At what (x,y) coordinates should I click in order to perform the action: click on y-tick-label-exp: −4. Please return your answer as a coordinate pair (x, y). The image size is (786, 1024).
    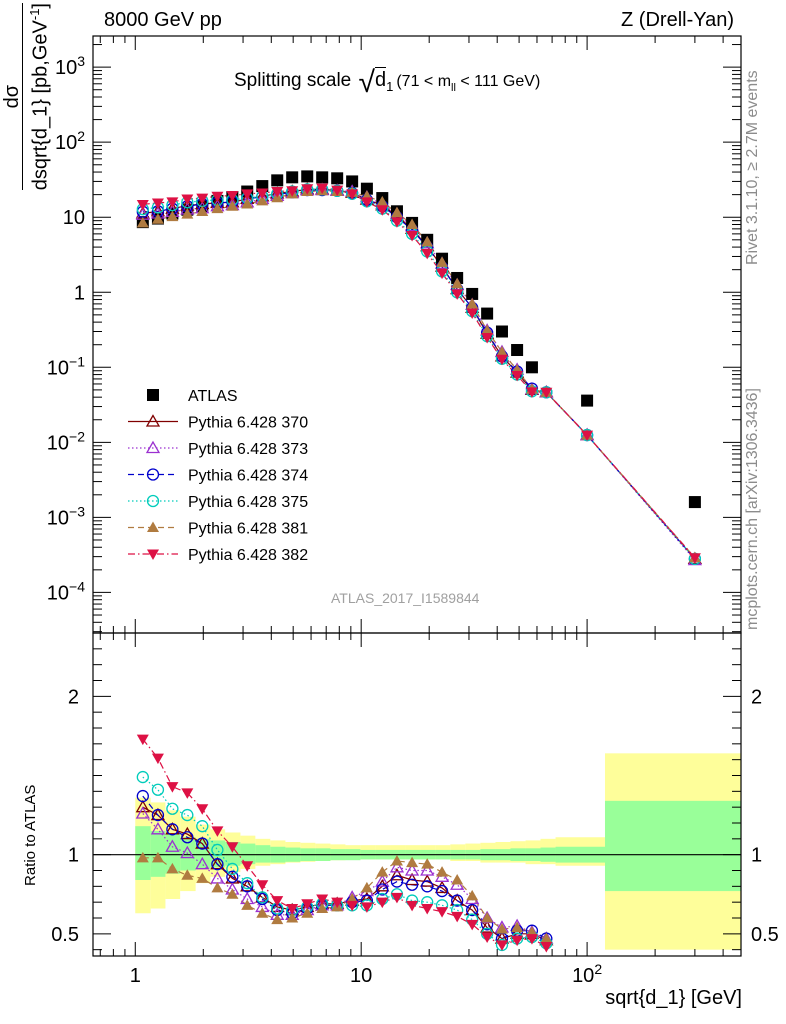
    Looking at the image, I should click on (77, 586).